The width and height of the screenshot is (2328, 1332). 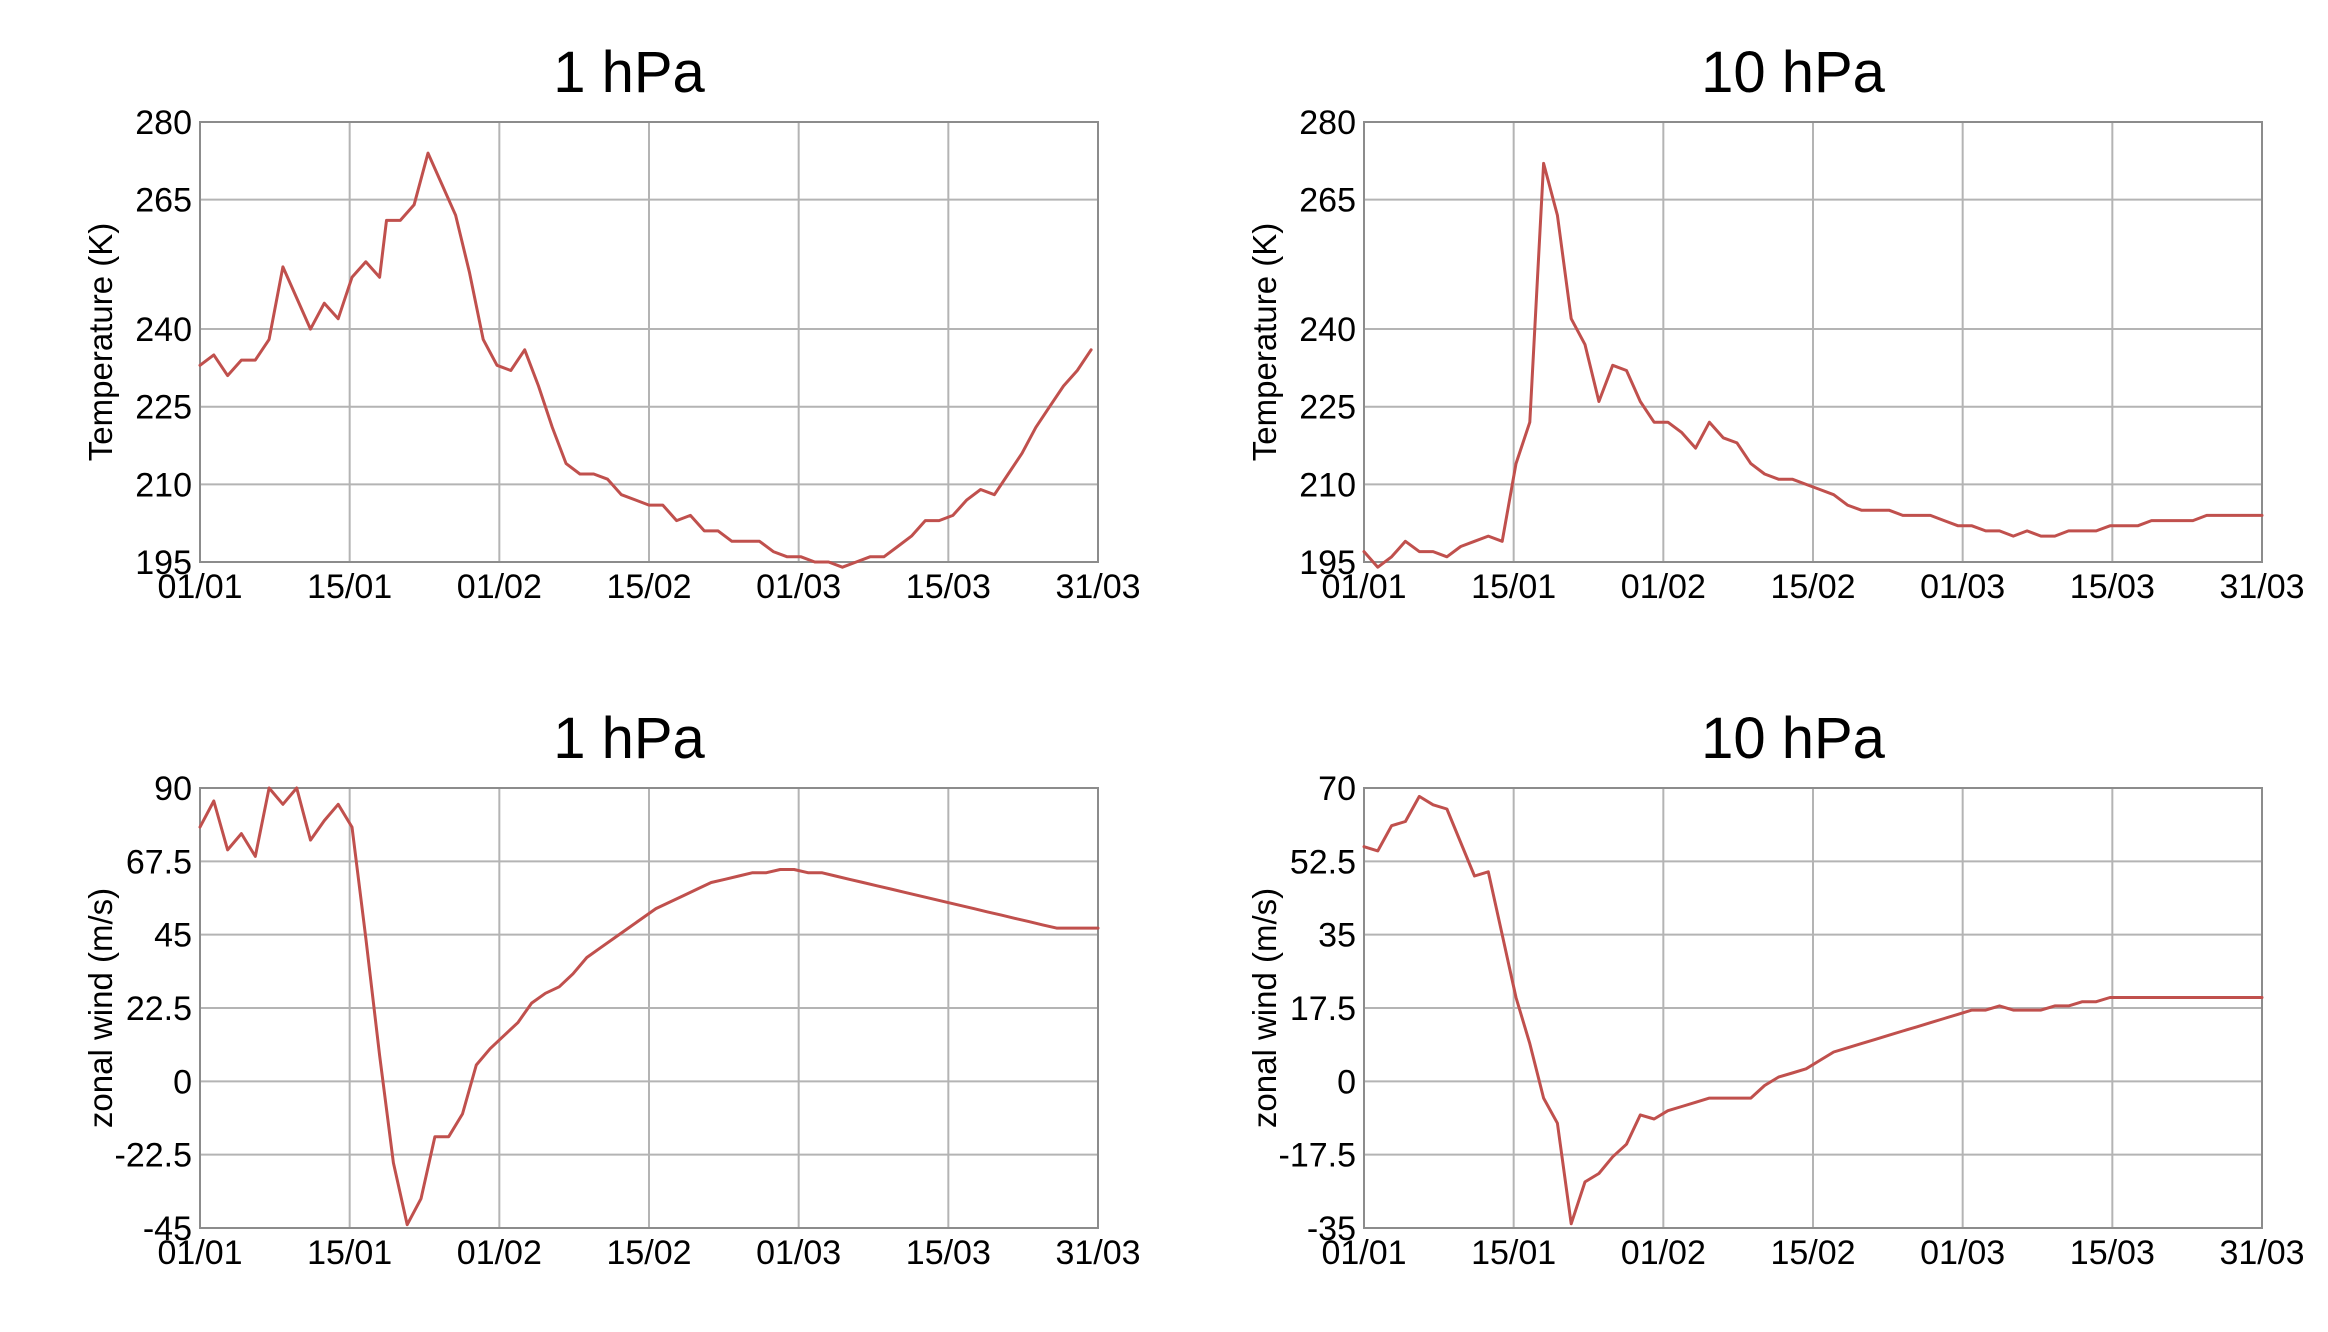 What do you see at coordinates (159, 862) in the screenshot?
I see `y-tick-label: 67.5` at bounding box center [159, 862].